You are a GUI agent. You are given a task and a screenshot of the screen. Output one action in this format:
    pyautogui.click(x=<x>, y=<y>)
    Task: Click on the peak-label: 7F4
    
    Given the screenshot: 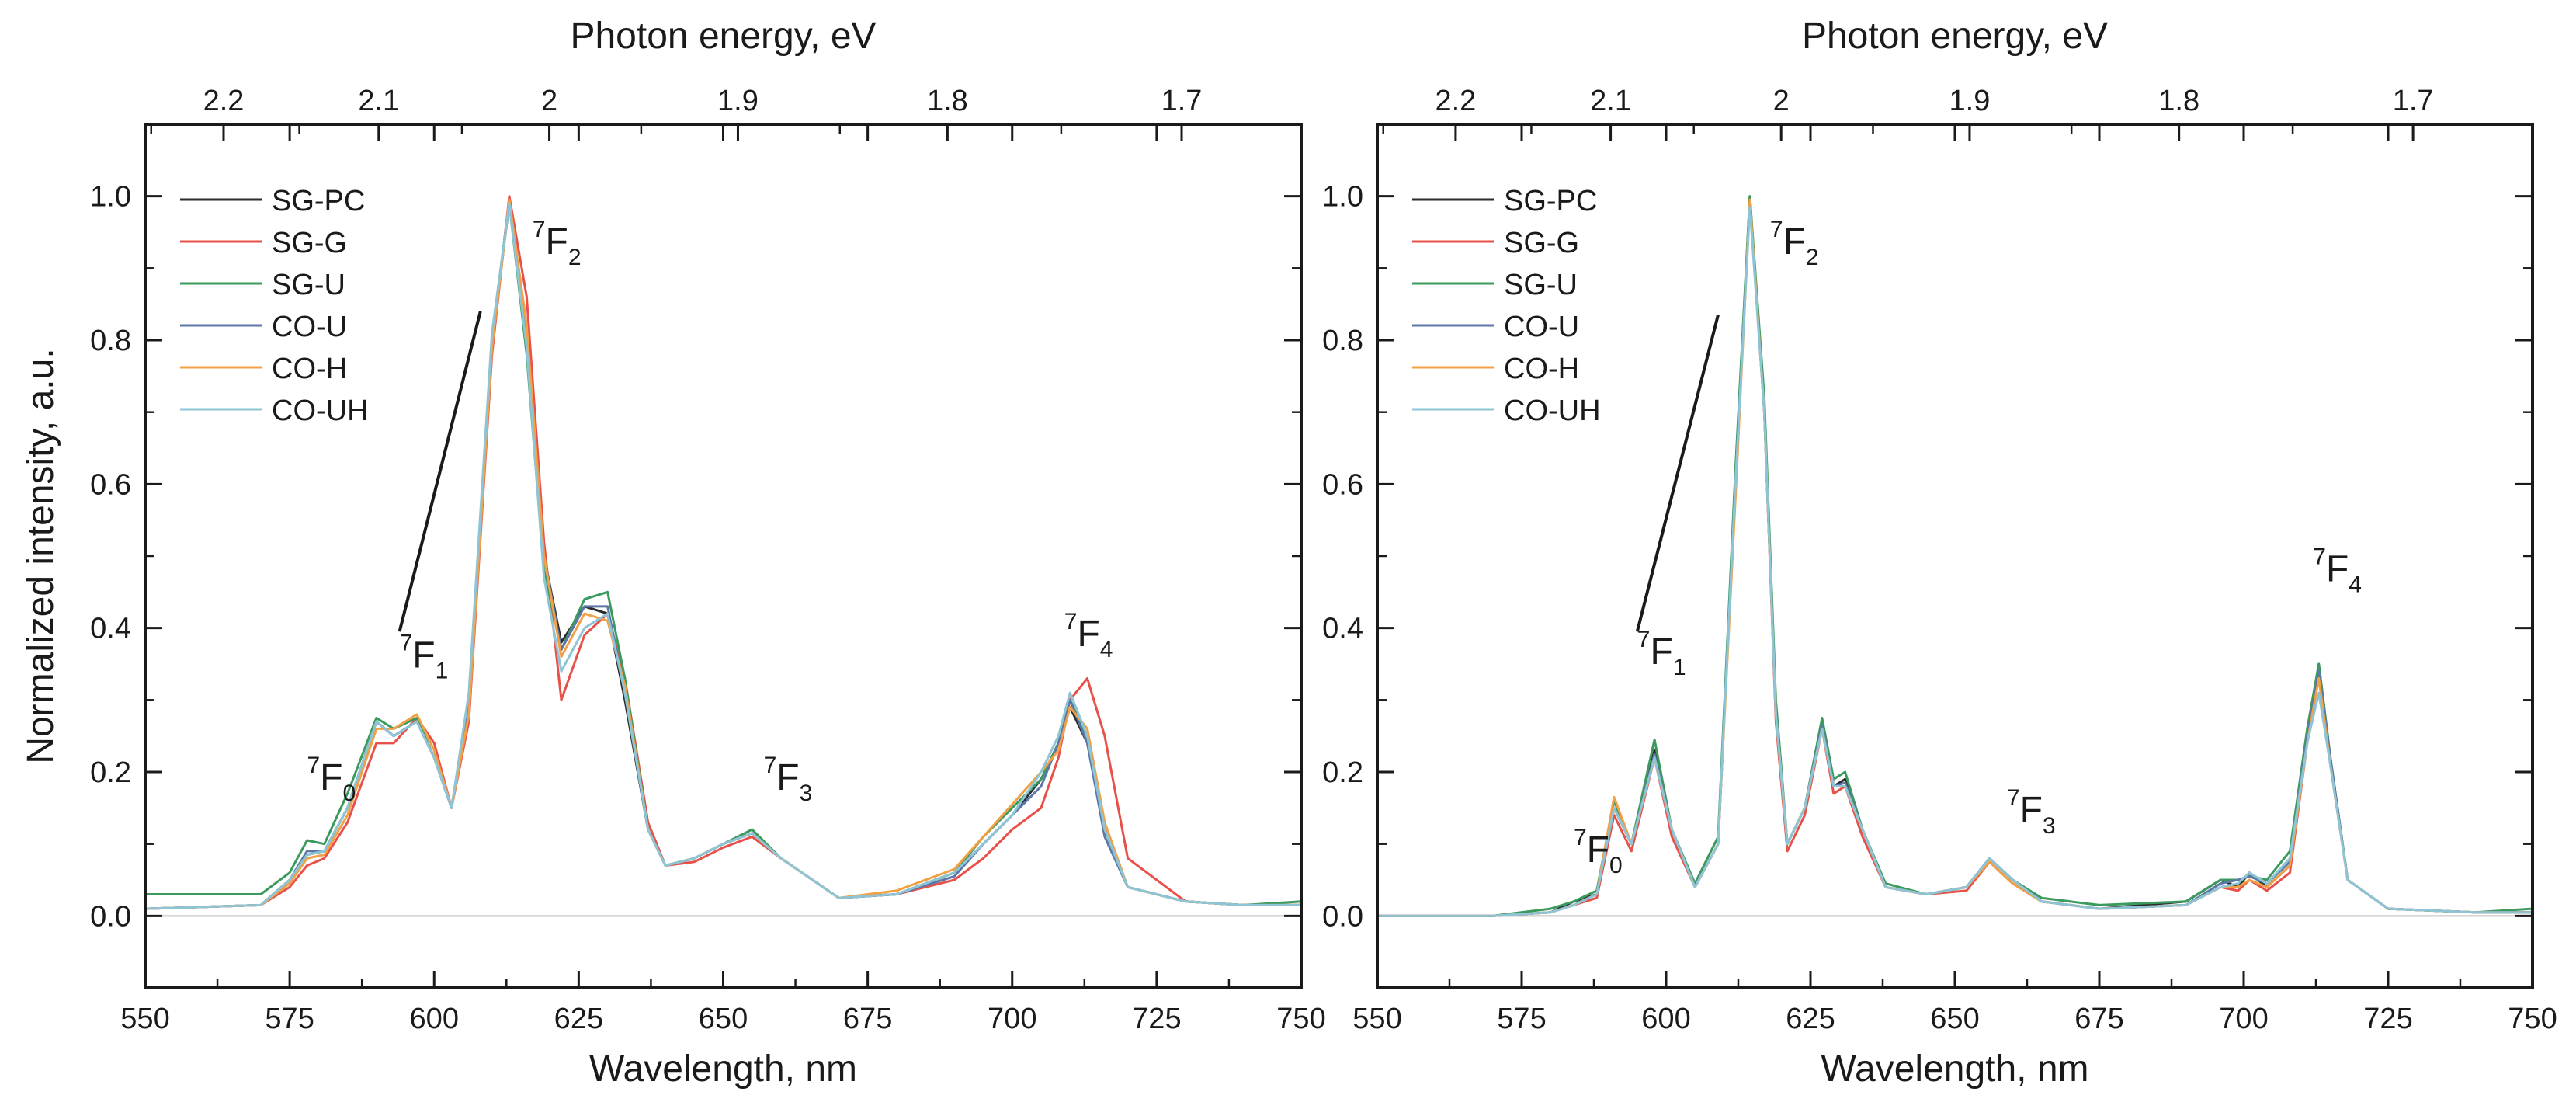 What is the action you would take?
    pyautogui.click(x=2337, y=570)
    